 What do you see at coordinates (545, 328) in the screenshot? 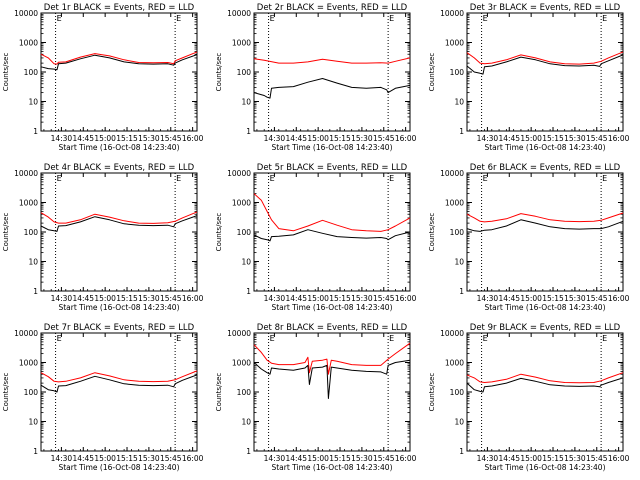
I see `chart-title: Det 9r BLACK = Events, RED = LLD` at bounding box center [545, 328].